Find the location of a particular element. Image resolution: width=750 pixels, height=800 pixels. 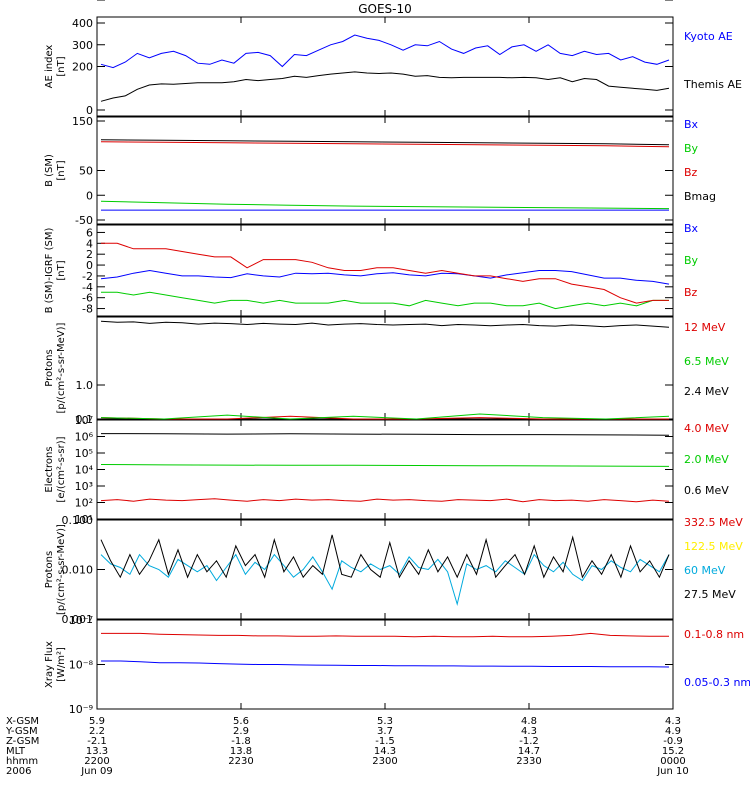

y-tick-label: -2 is located at coordinates (87, 276).